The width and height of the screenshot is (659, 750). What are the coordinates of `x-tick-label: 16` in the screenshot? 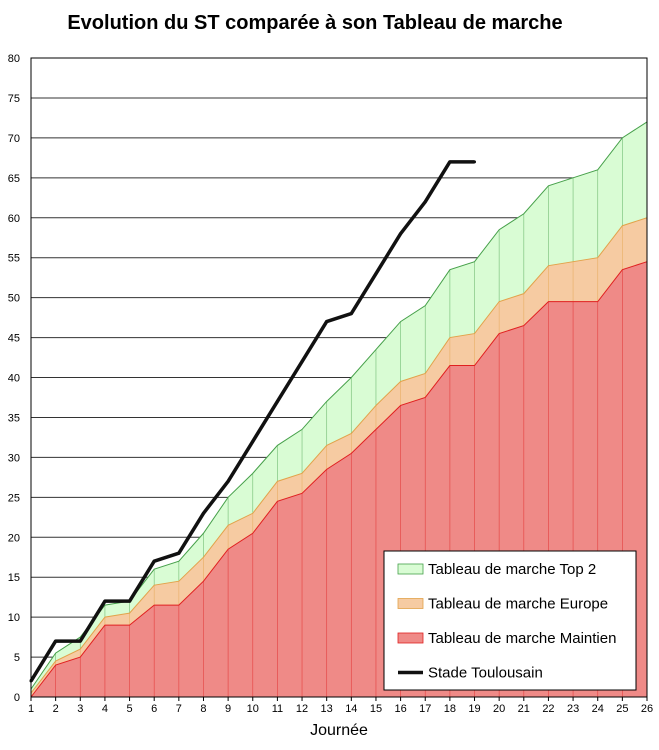 It's located at (400, 709).